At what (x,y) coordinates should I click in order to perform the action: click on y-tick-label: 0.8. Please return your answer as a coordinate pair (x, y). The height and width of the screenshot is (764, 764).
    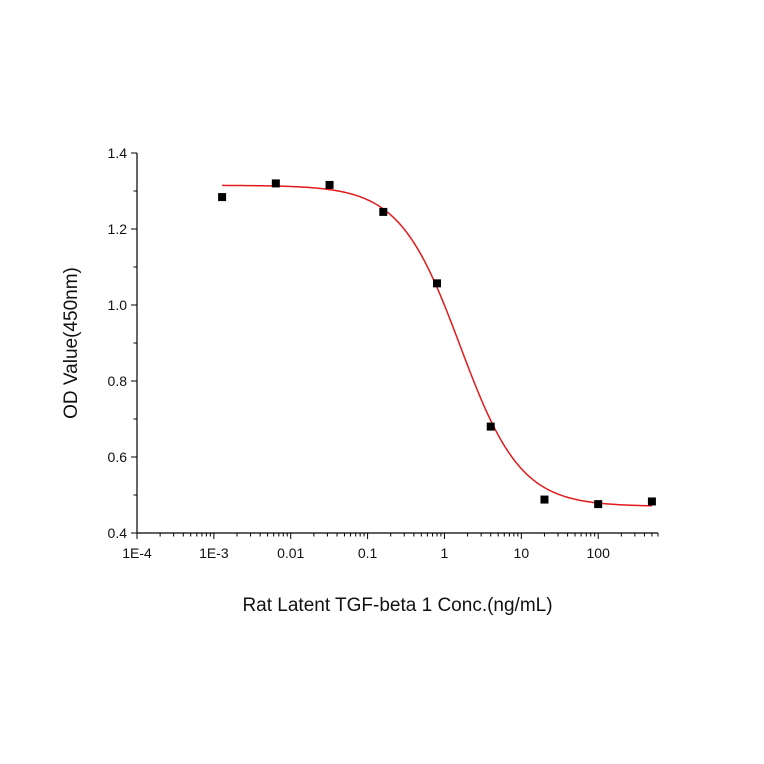
    Looking at the image, I should click on (118, 381).